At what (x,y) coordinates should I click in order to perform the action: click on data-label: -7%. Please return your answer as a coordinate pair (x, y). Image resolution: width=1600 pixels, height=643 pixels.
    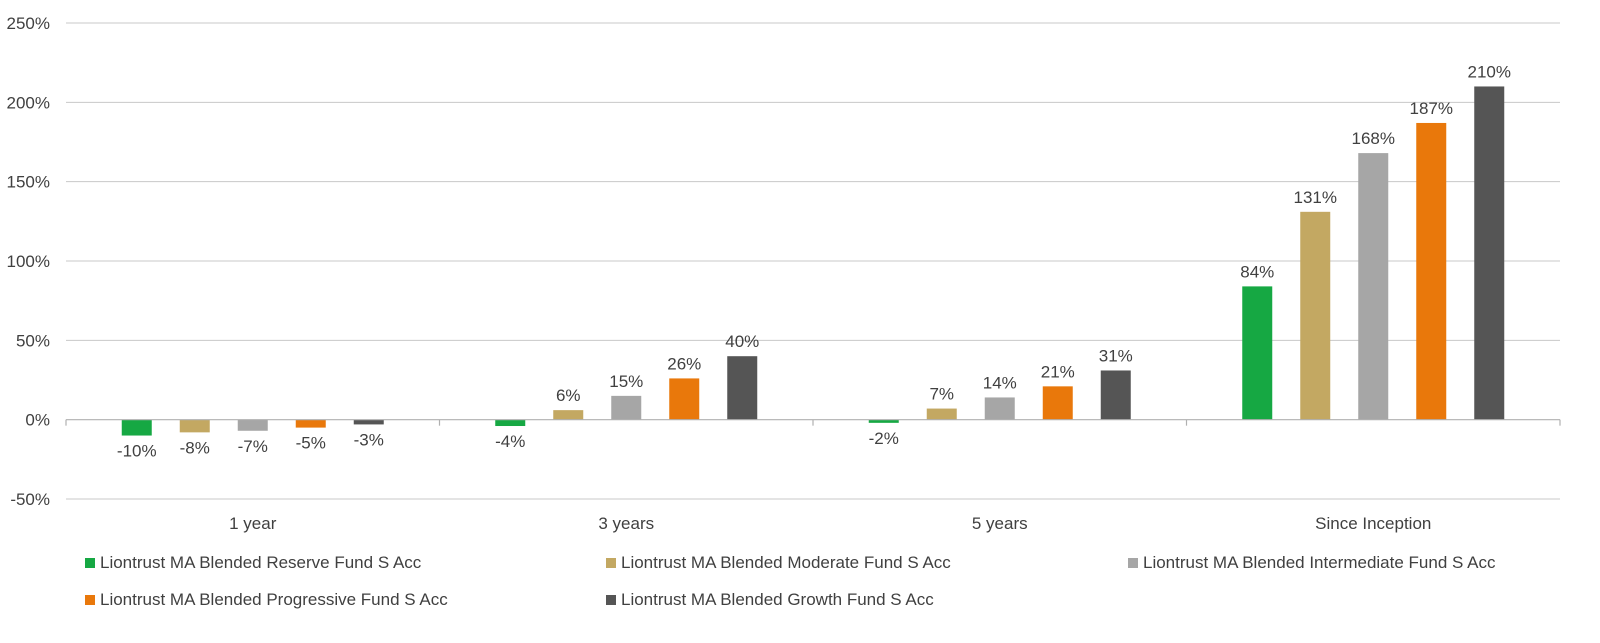
    Looking at the image, I should click on (253, 446).